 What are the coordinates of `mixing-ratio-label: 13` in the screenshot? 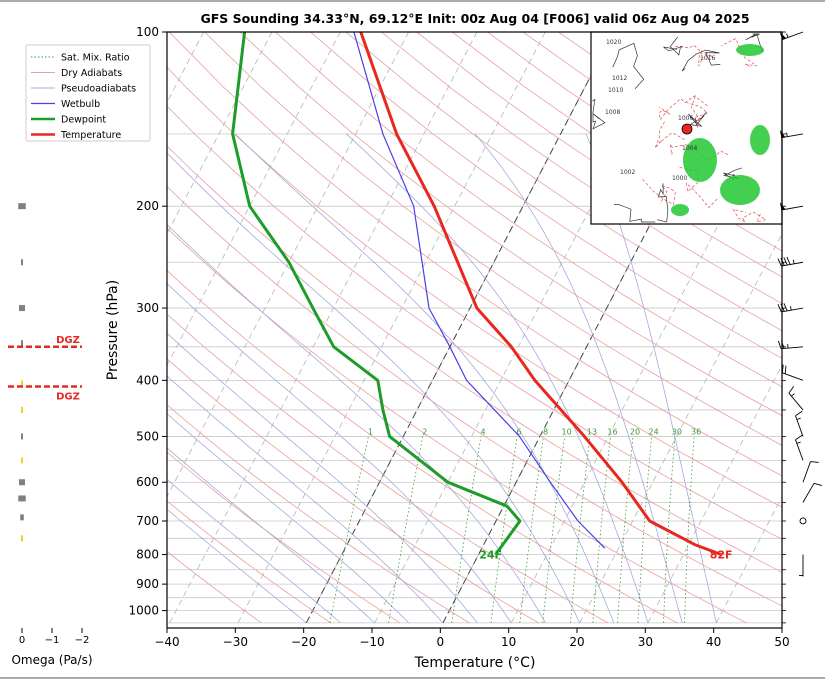 It's located at (592, 431).